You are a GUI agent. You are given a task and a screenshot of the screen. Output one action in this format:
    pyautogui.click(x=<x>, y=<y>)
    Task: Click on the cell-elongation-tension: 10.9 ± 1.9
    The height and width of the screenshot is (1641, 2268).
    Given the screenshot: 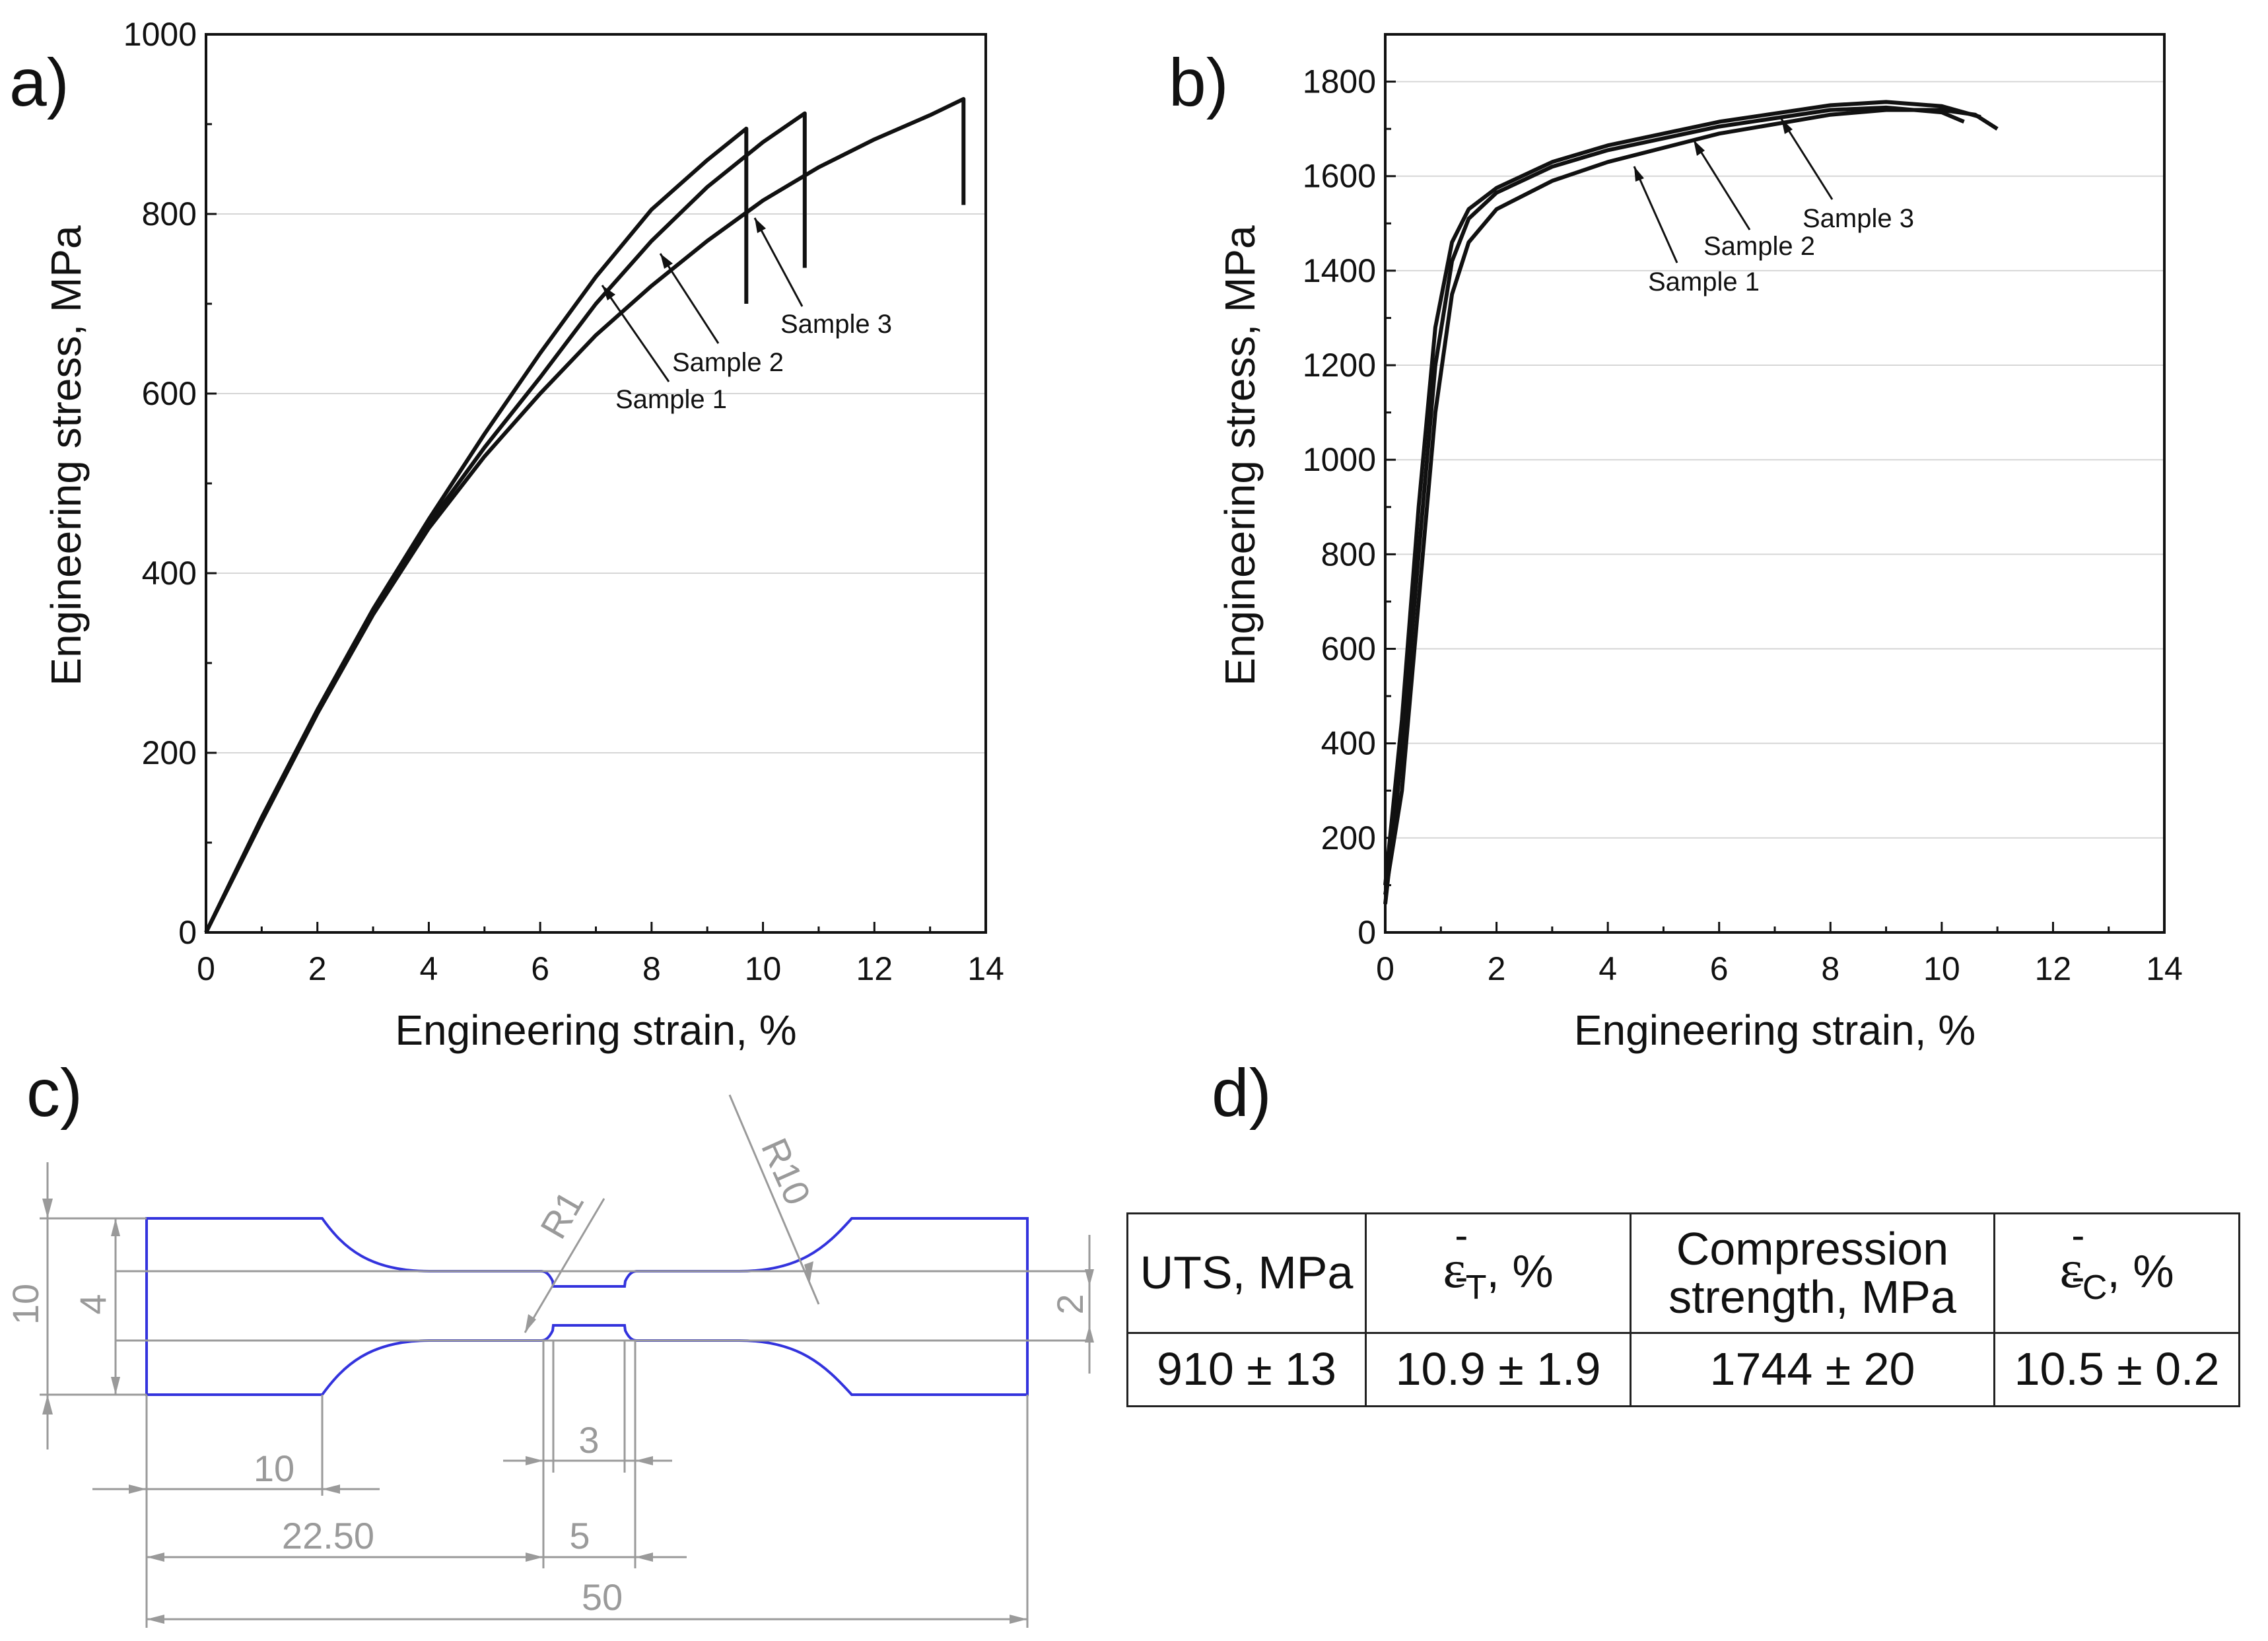 What is the action you would take?
    pyautogui.click(x=1499, y=1369)
    